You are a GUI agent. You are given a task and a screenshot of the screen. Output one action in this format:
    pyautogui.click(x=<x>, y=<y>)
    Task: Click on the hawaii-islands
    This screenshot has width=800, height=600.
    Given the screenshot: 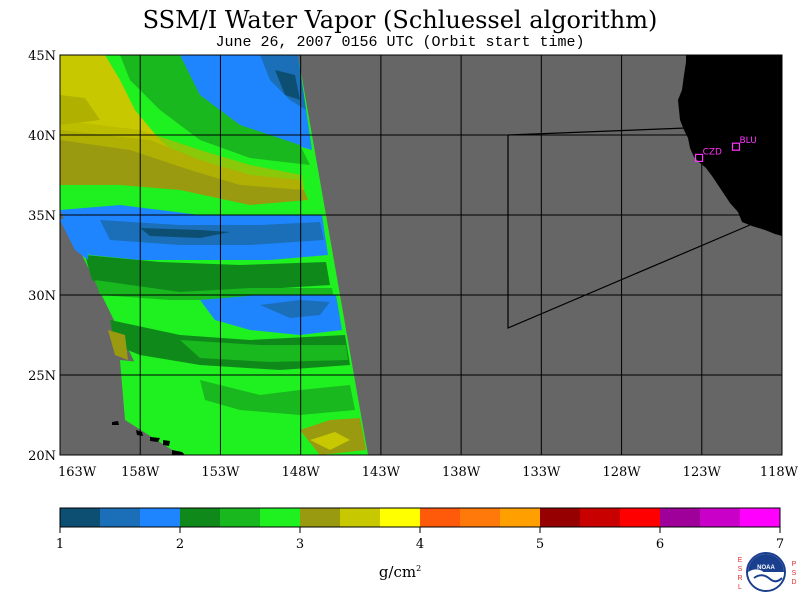 What is the action you would take?
    pyautogui.click(x=148, y=438)
    